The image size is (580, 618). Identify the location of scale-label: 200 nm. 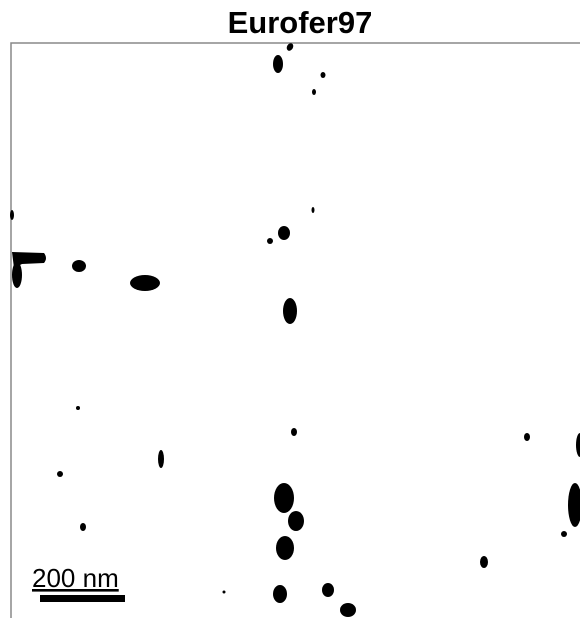
(75, 578).